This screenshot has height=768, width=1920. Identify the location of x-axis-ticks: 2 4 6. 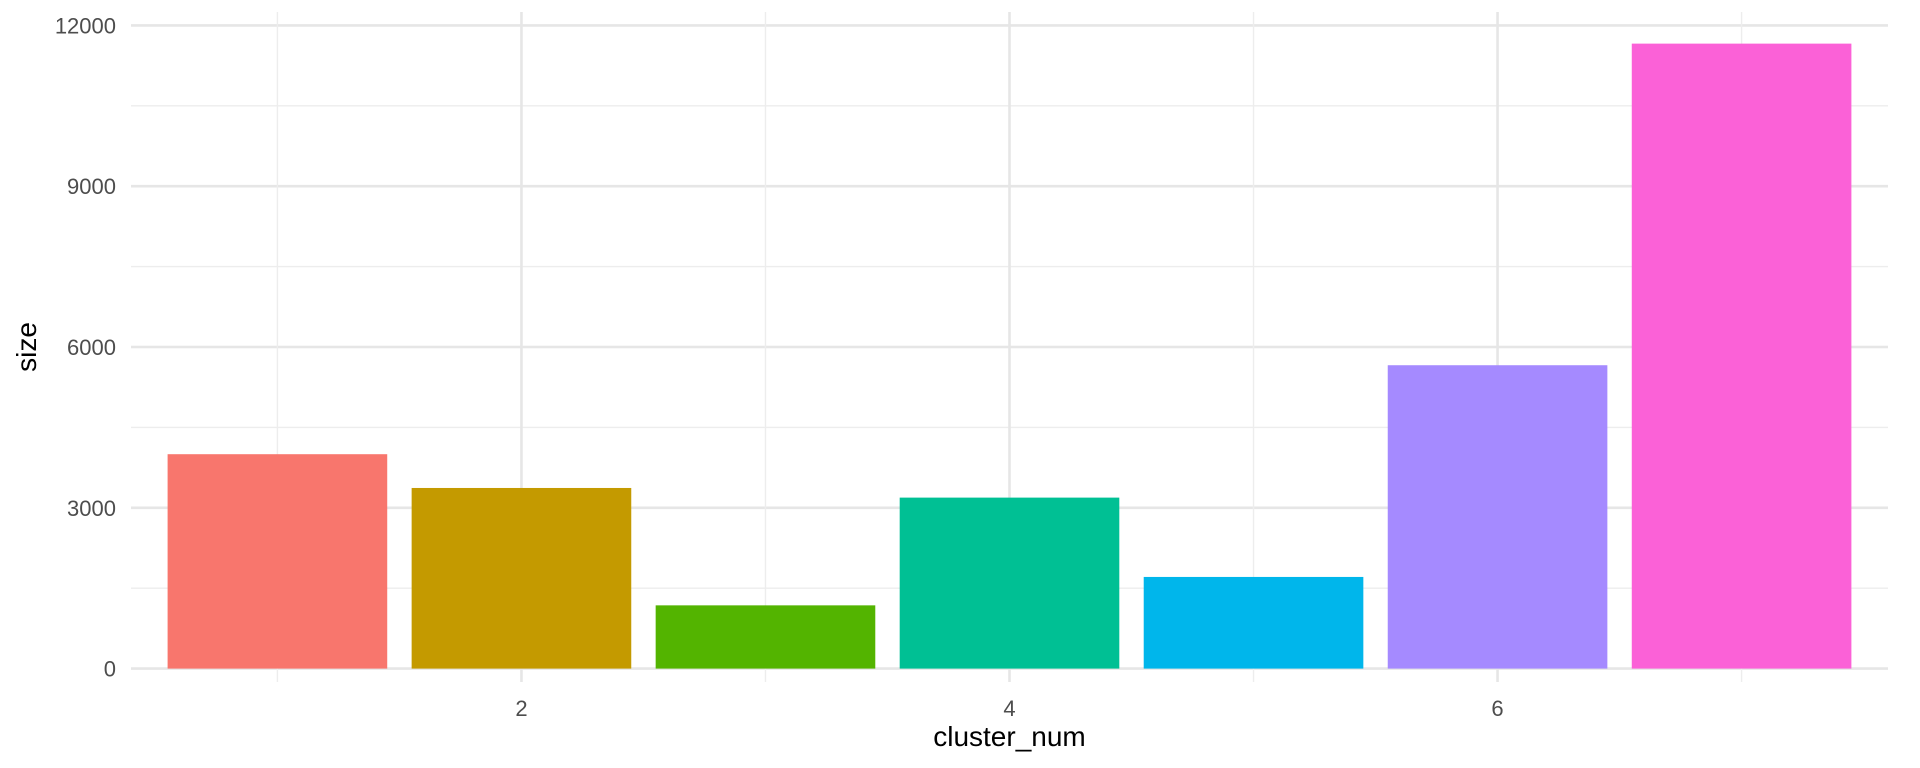
(1009, 708).